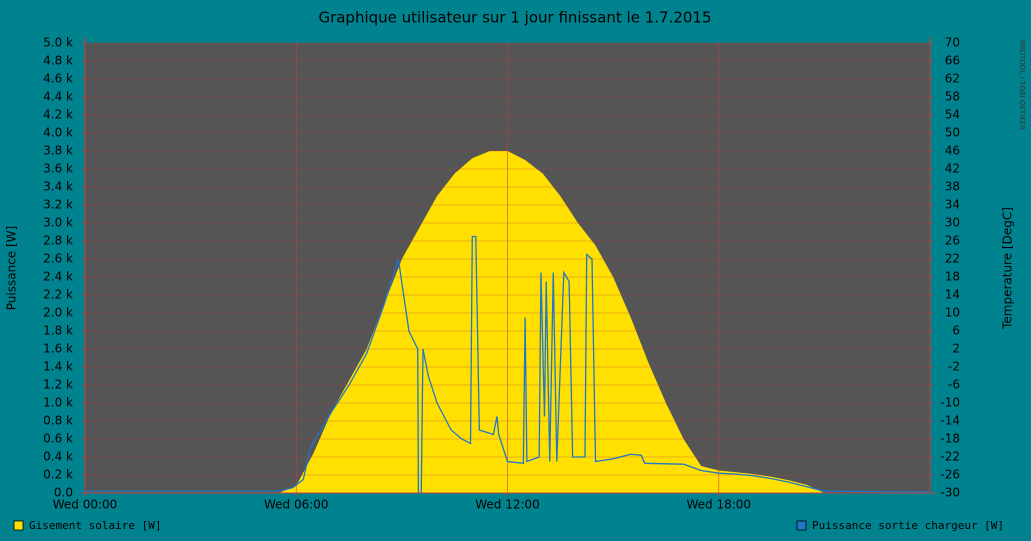 The image size is (1031, 541). What do you see at coordinates (954, 385) in the screenshot?
I see `y2-tick-label: -6` at bounding box center [954, 385].